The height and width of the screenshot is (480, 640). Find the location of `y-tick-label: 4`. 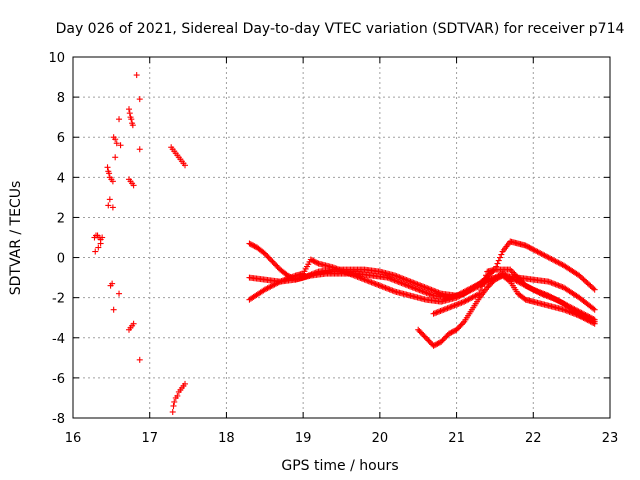

y-tick-label: 4 is located at coordinates (61, 178).